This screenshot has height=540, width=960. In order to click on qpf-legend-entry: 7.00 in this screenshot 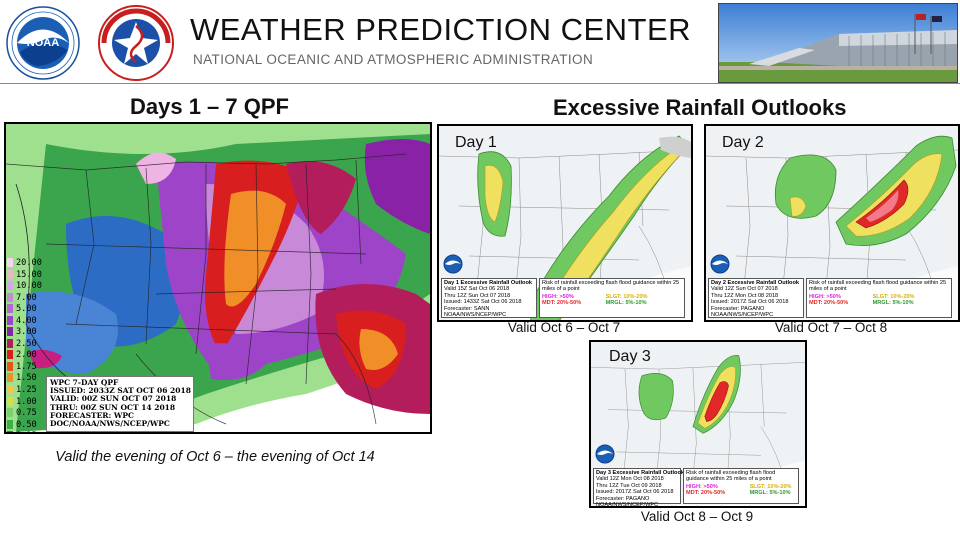, I will do `click(30, 298)`.